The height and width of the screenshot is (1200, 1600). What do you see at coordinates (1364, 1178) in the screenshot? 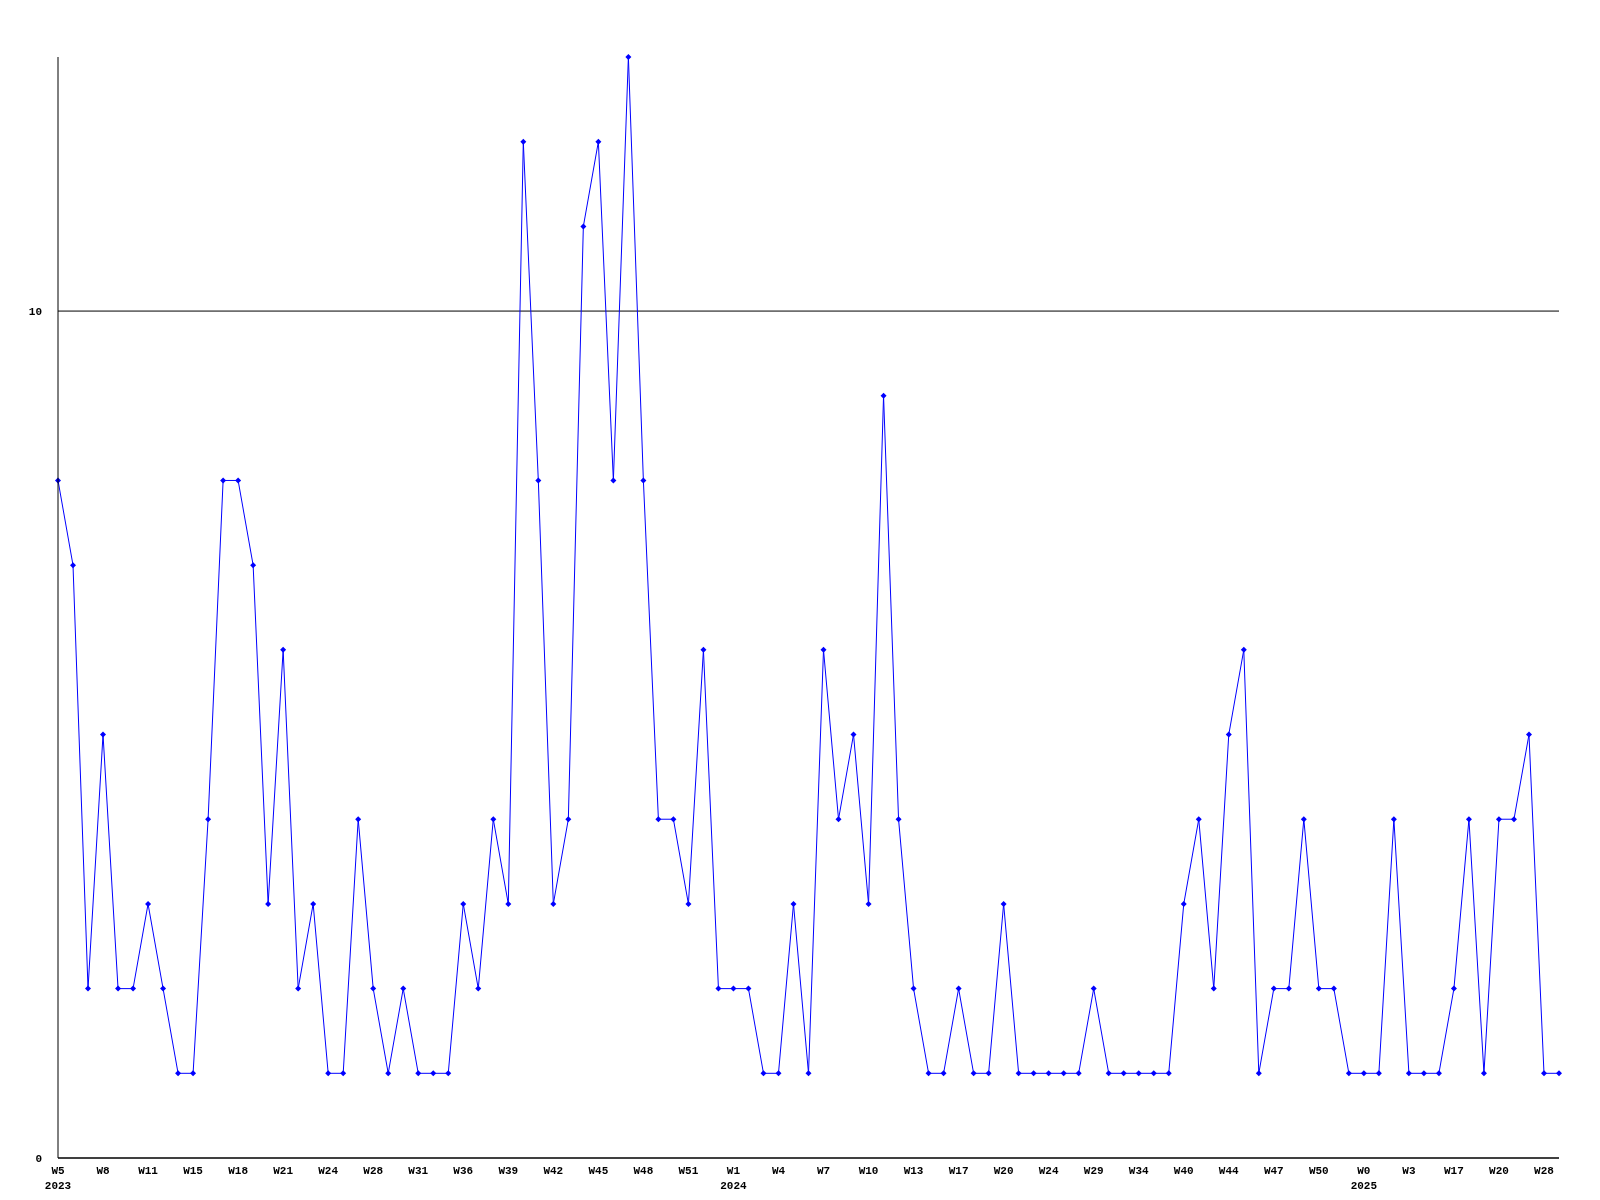
I see `x-tick-label: W0 2025` at bounding box center [1364, 1178].